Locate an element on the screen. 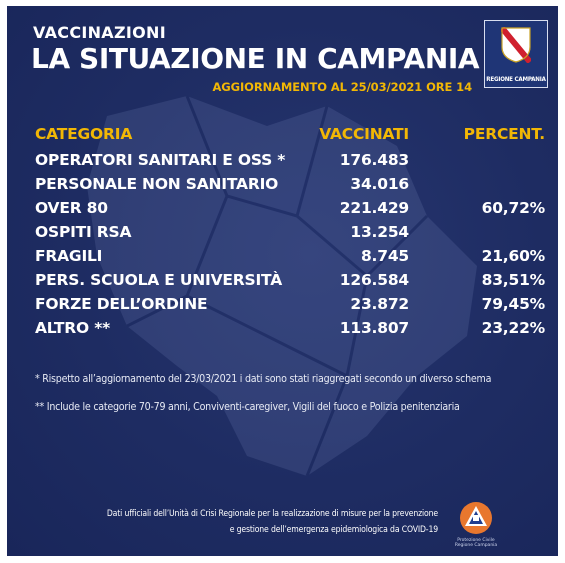 The width and height of the screenshot is (565, 563). table-row: OPERATORI SANITARI E OSS * 176.483 is located at coordinates (290, 163).